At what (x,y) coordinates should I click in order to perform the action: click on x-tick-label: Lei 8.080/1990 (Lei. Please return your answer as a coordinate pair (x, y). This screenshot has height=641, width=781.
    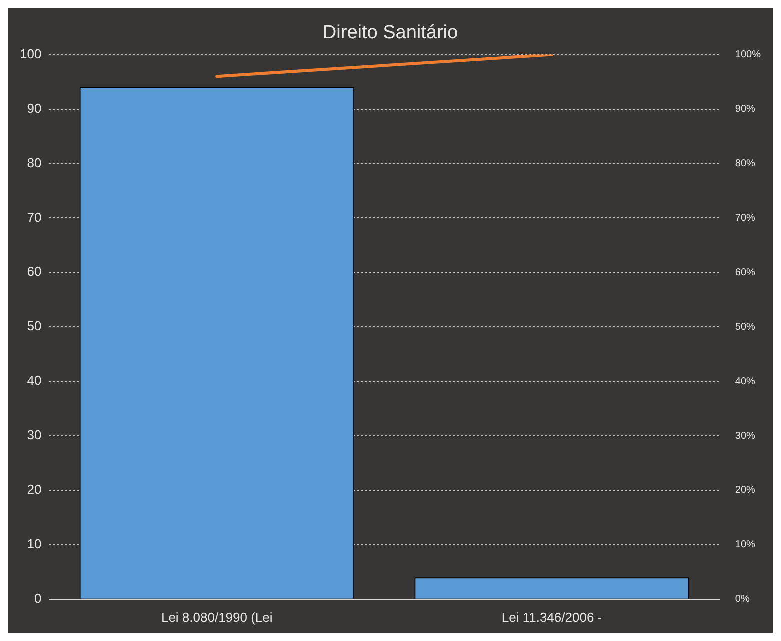
    Looking at the image, I should click on (217, 617).